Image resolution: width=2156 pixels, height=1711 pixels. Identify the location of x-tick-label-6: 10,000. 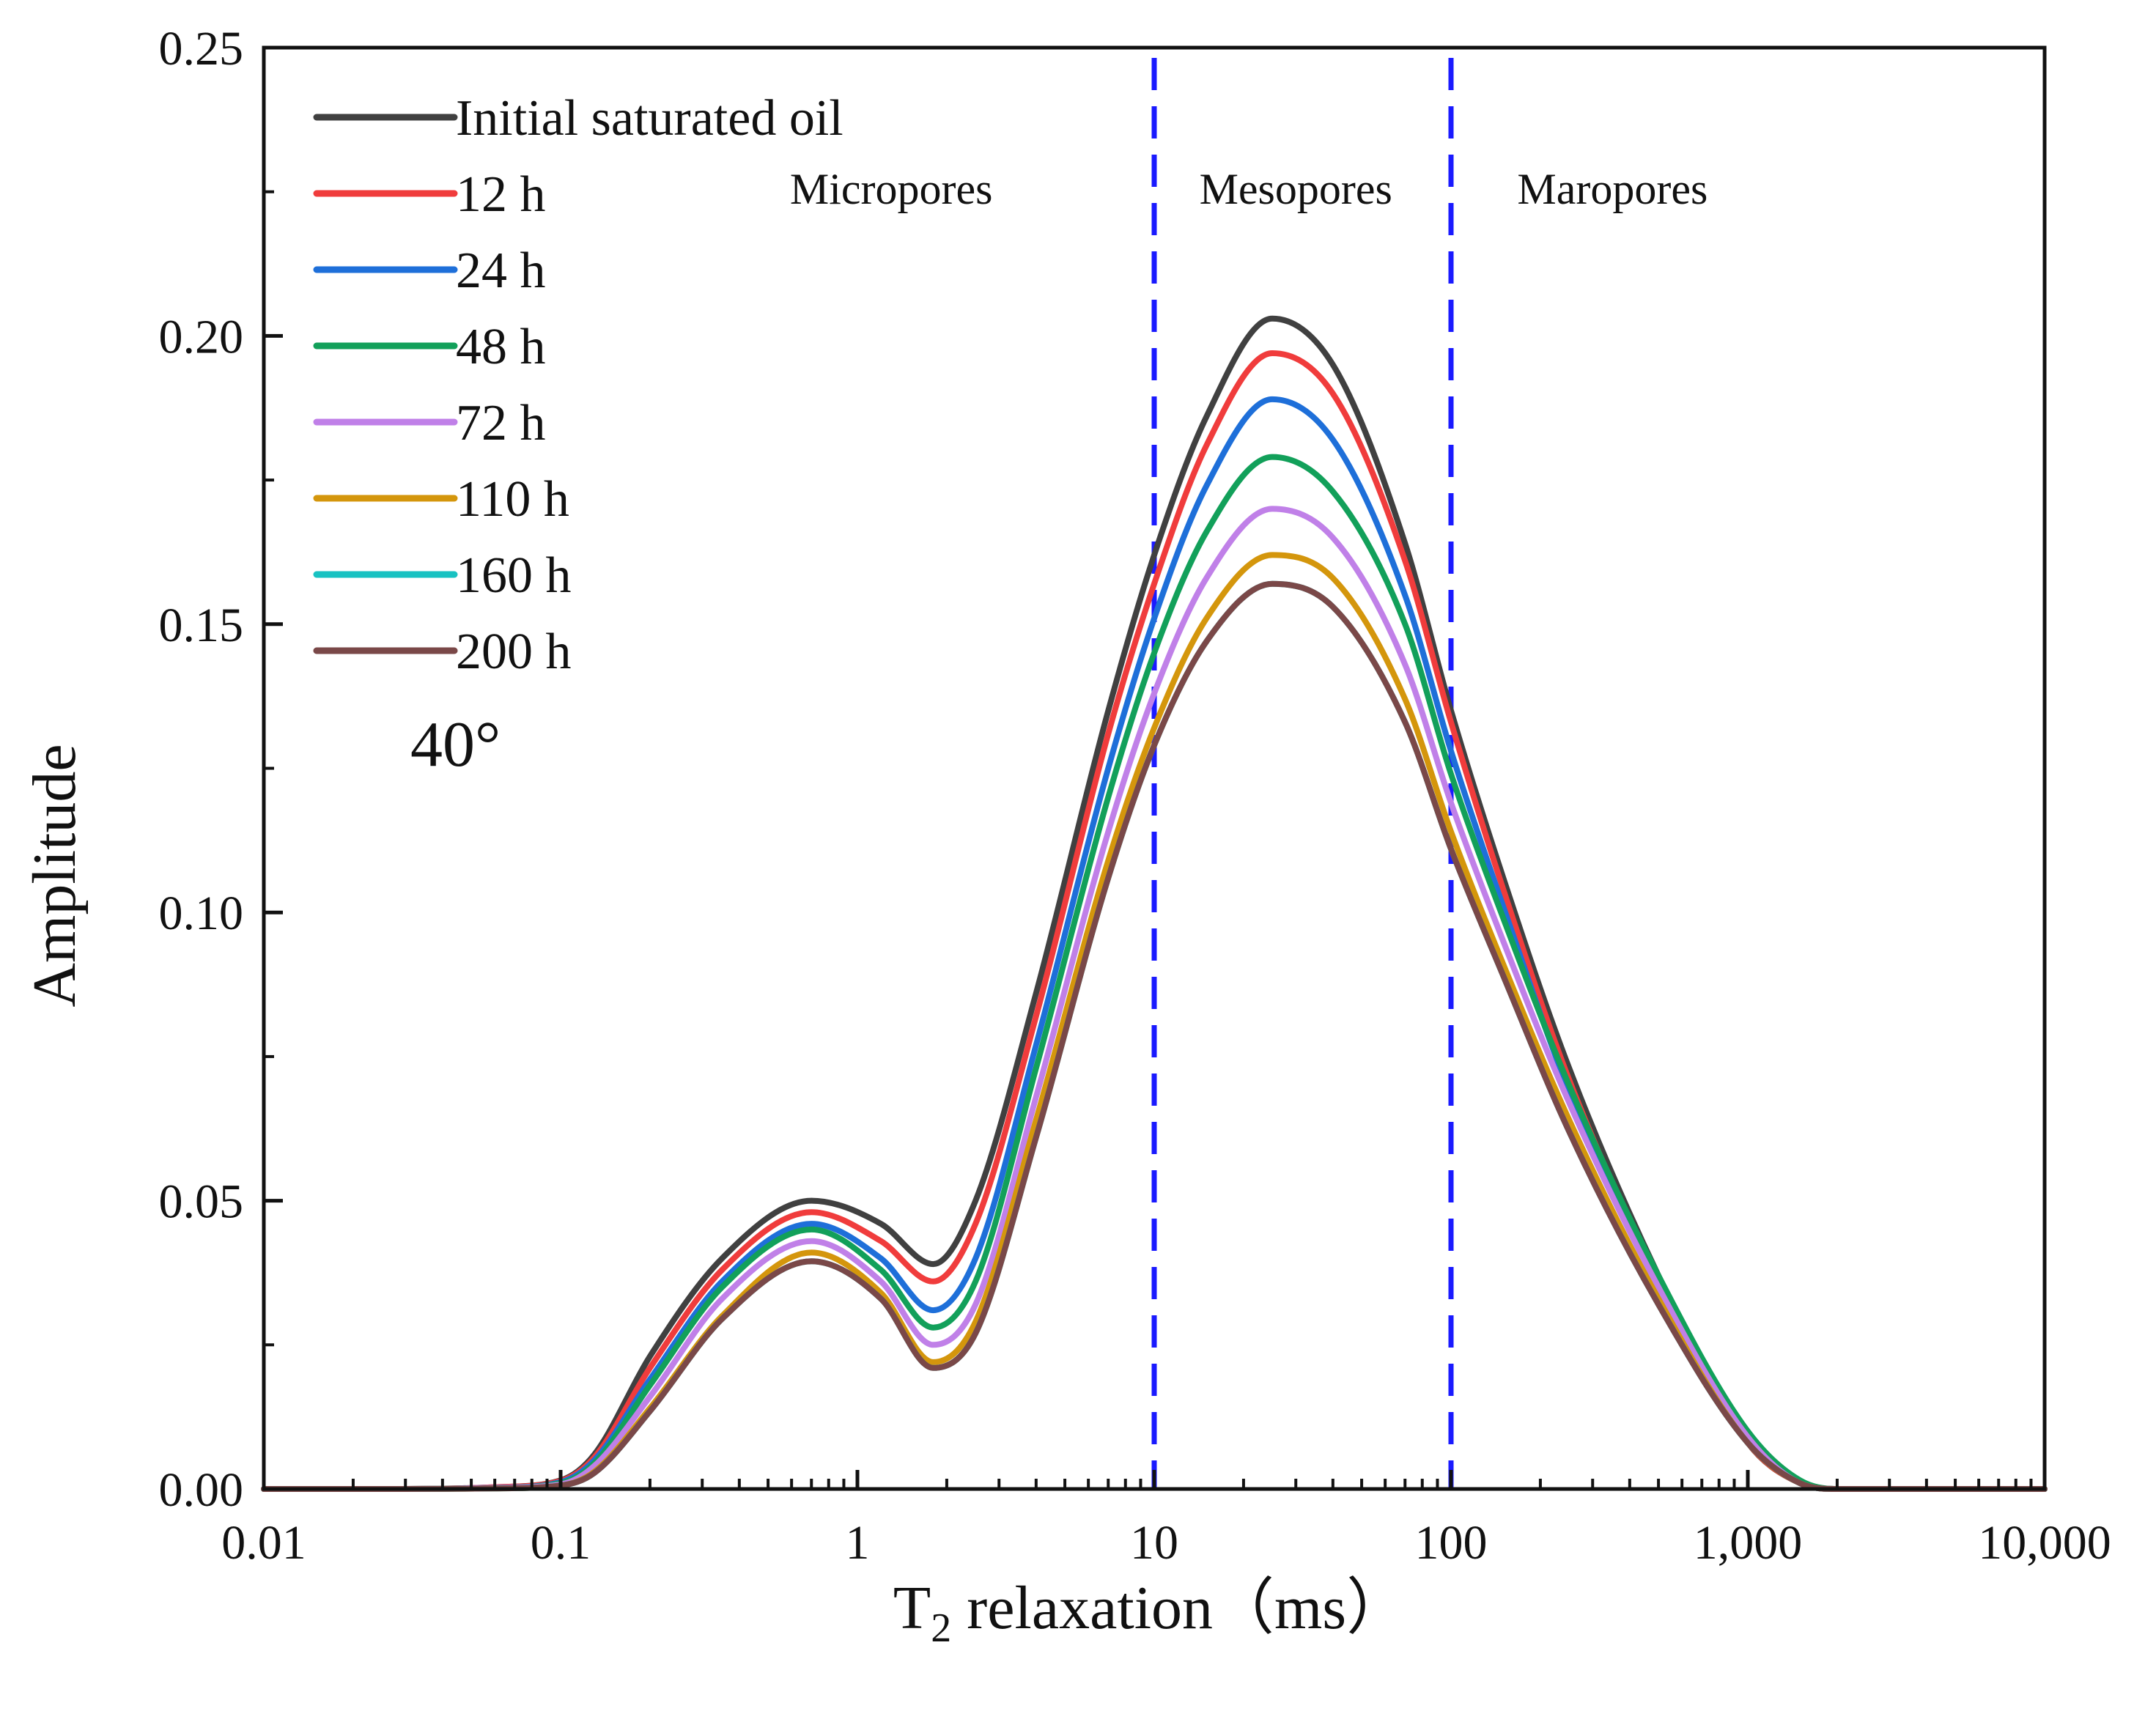
(2044, 1543).